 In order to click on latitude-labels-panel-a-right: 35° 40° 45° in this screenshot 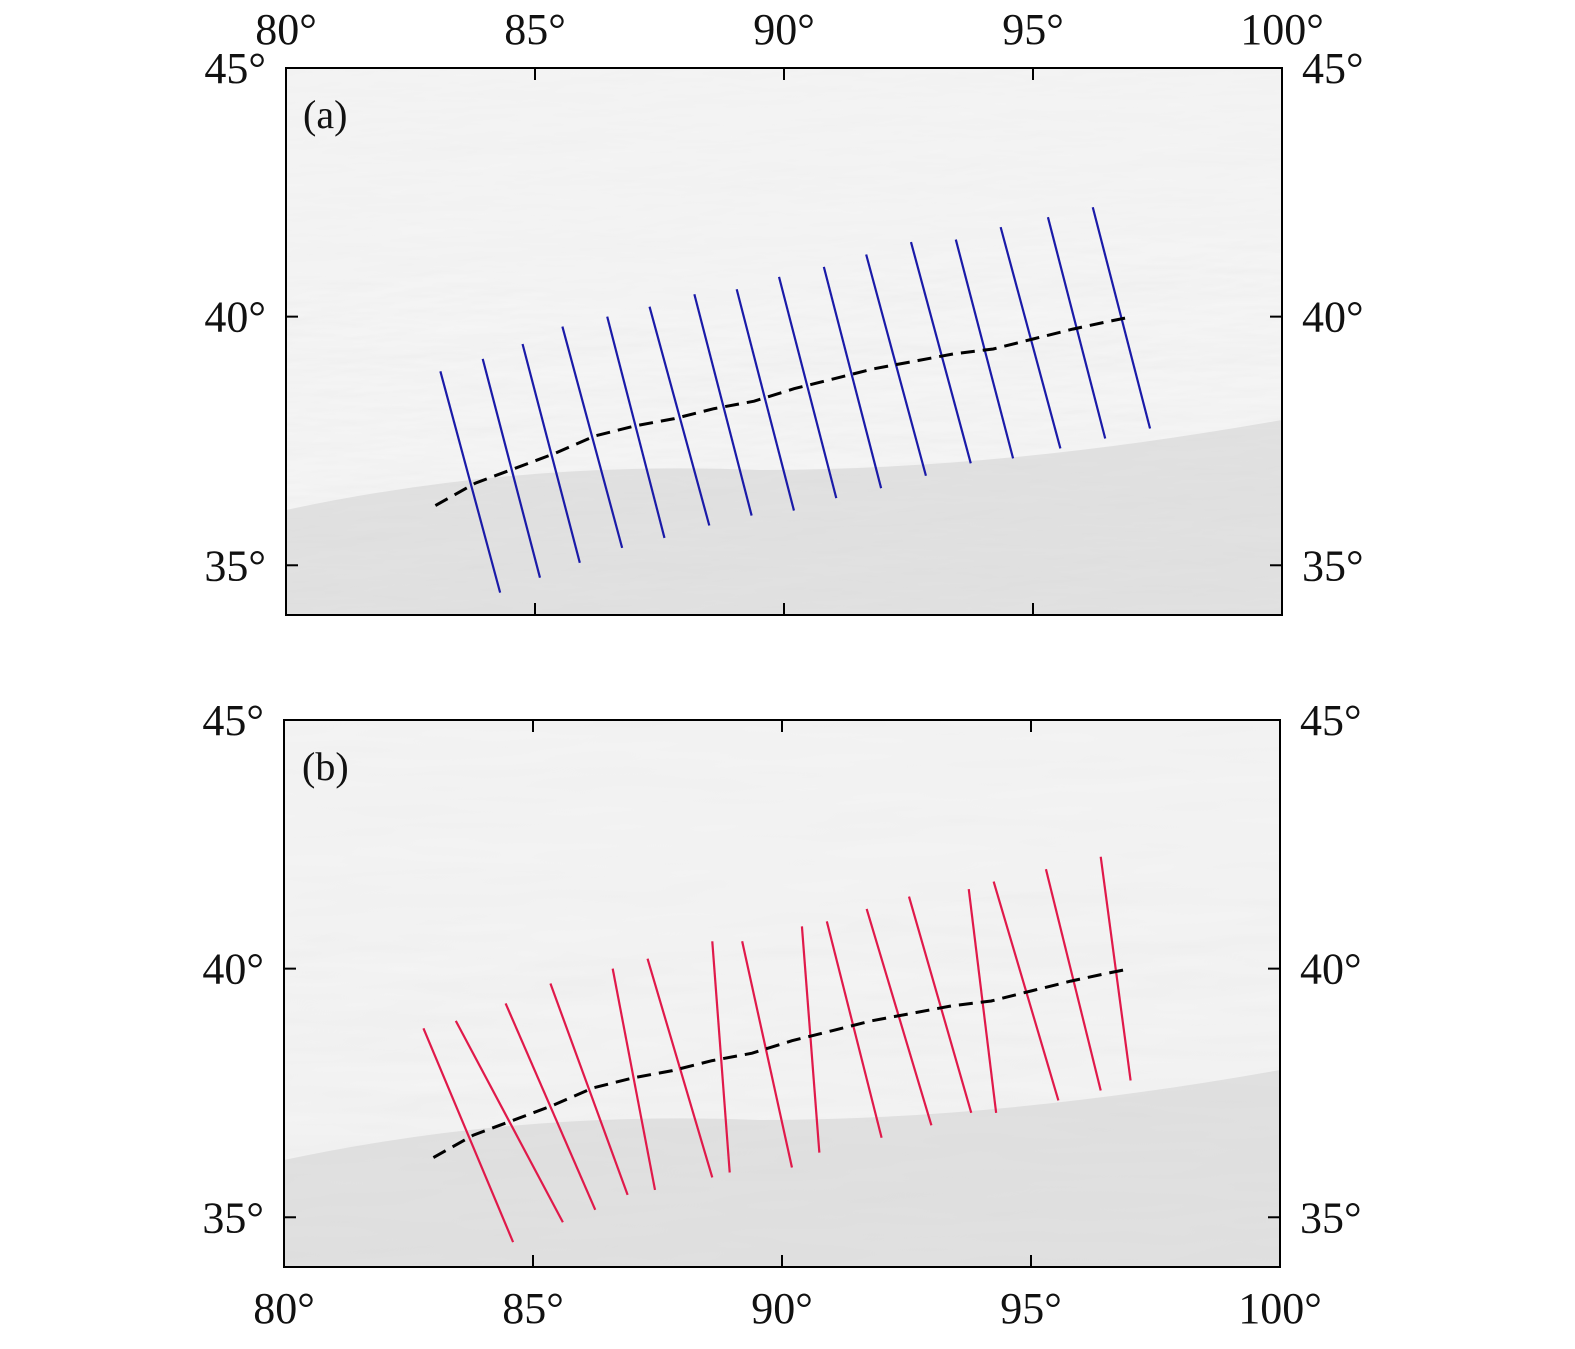, I will do `click(1333, 317)`.